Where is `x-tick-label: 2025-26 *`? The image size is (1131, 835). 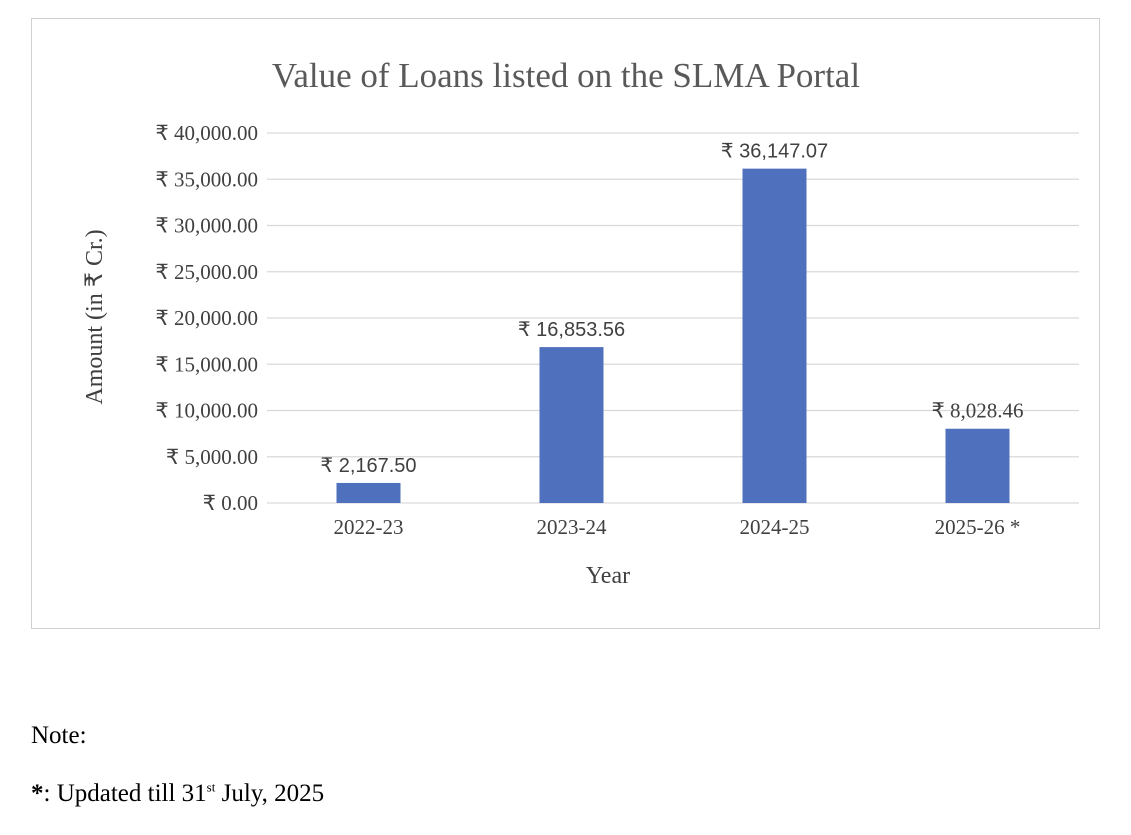
x-tick-label: 2025-26 * is located at coordinates (978, 527).